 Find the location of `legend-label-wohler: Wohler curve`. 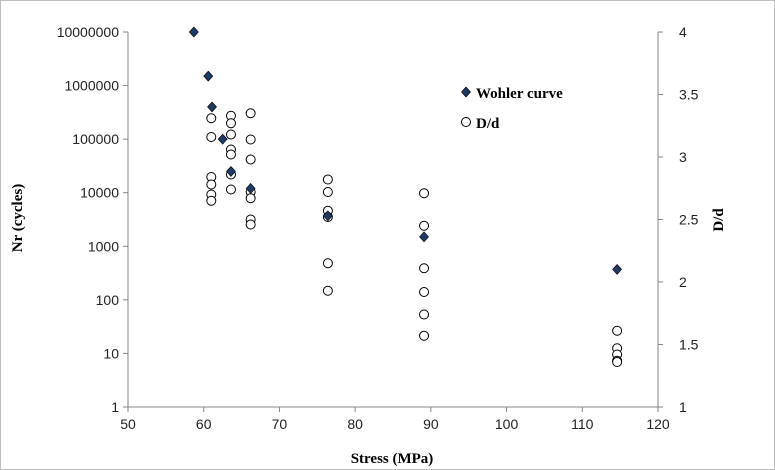

legend-label-wohler: Wohler curve is located at coordinates (519, 94).